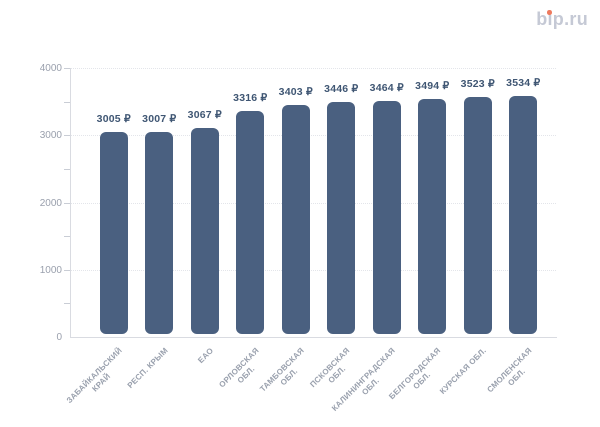 The width and height of the screenshot is (600, 427). What do you see at coordinates (463, 371) in the screenshot?
I see `x-tick-label: КУРСКАЯ ОБЛ.` at bounding box center [463, 371].